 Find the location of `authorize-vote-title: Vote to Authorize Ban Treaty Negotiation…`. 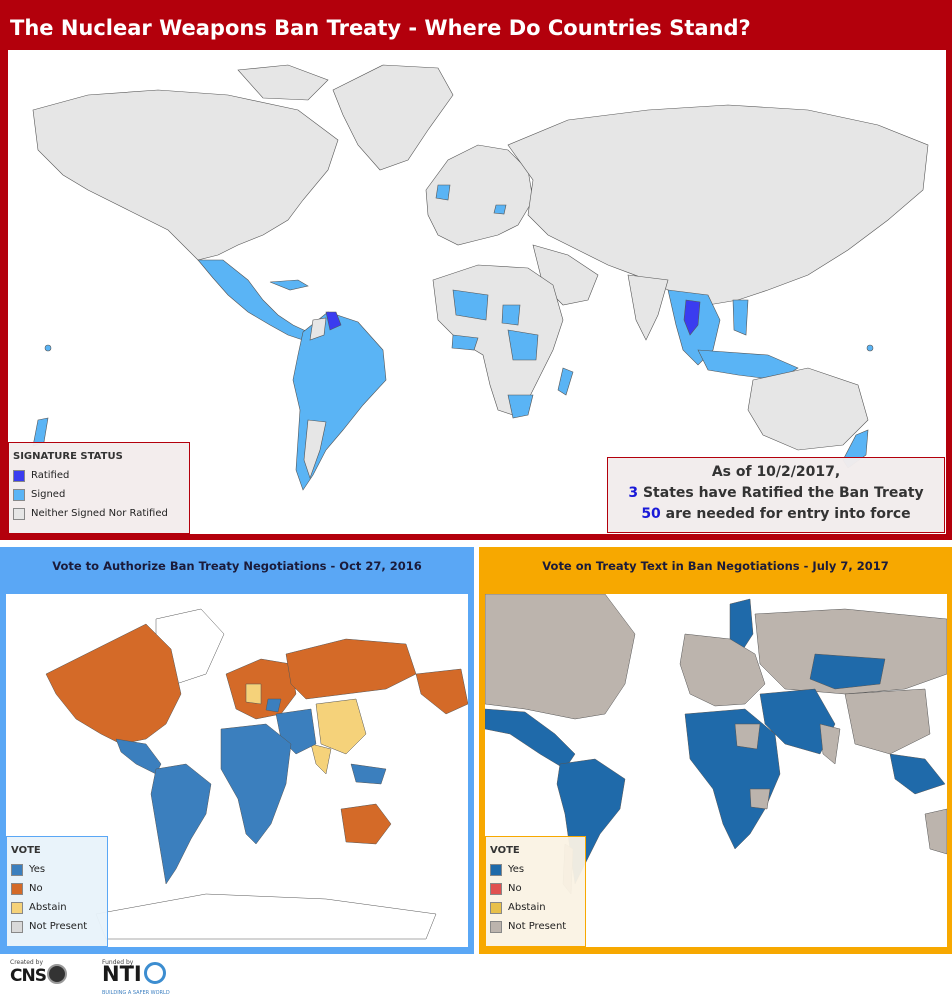

authorize-vote-title: Vote to Authorize Ban Treaty Negotiation… is located at coordinates (237, 566).